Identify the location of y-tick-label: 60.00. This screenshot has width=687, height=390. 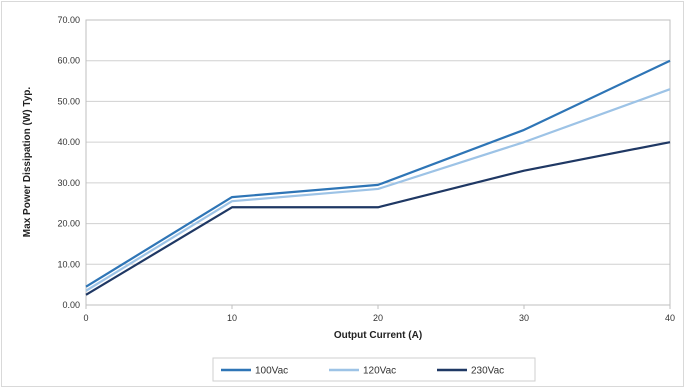
(68, 61).